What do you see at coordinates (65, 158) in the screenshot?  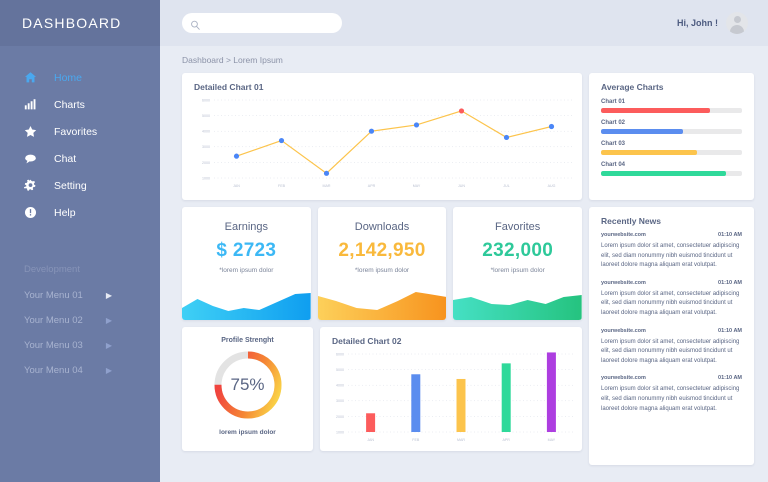 I see `sidebar-item-label: Chat` at bounding box center [65, 158].